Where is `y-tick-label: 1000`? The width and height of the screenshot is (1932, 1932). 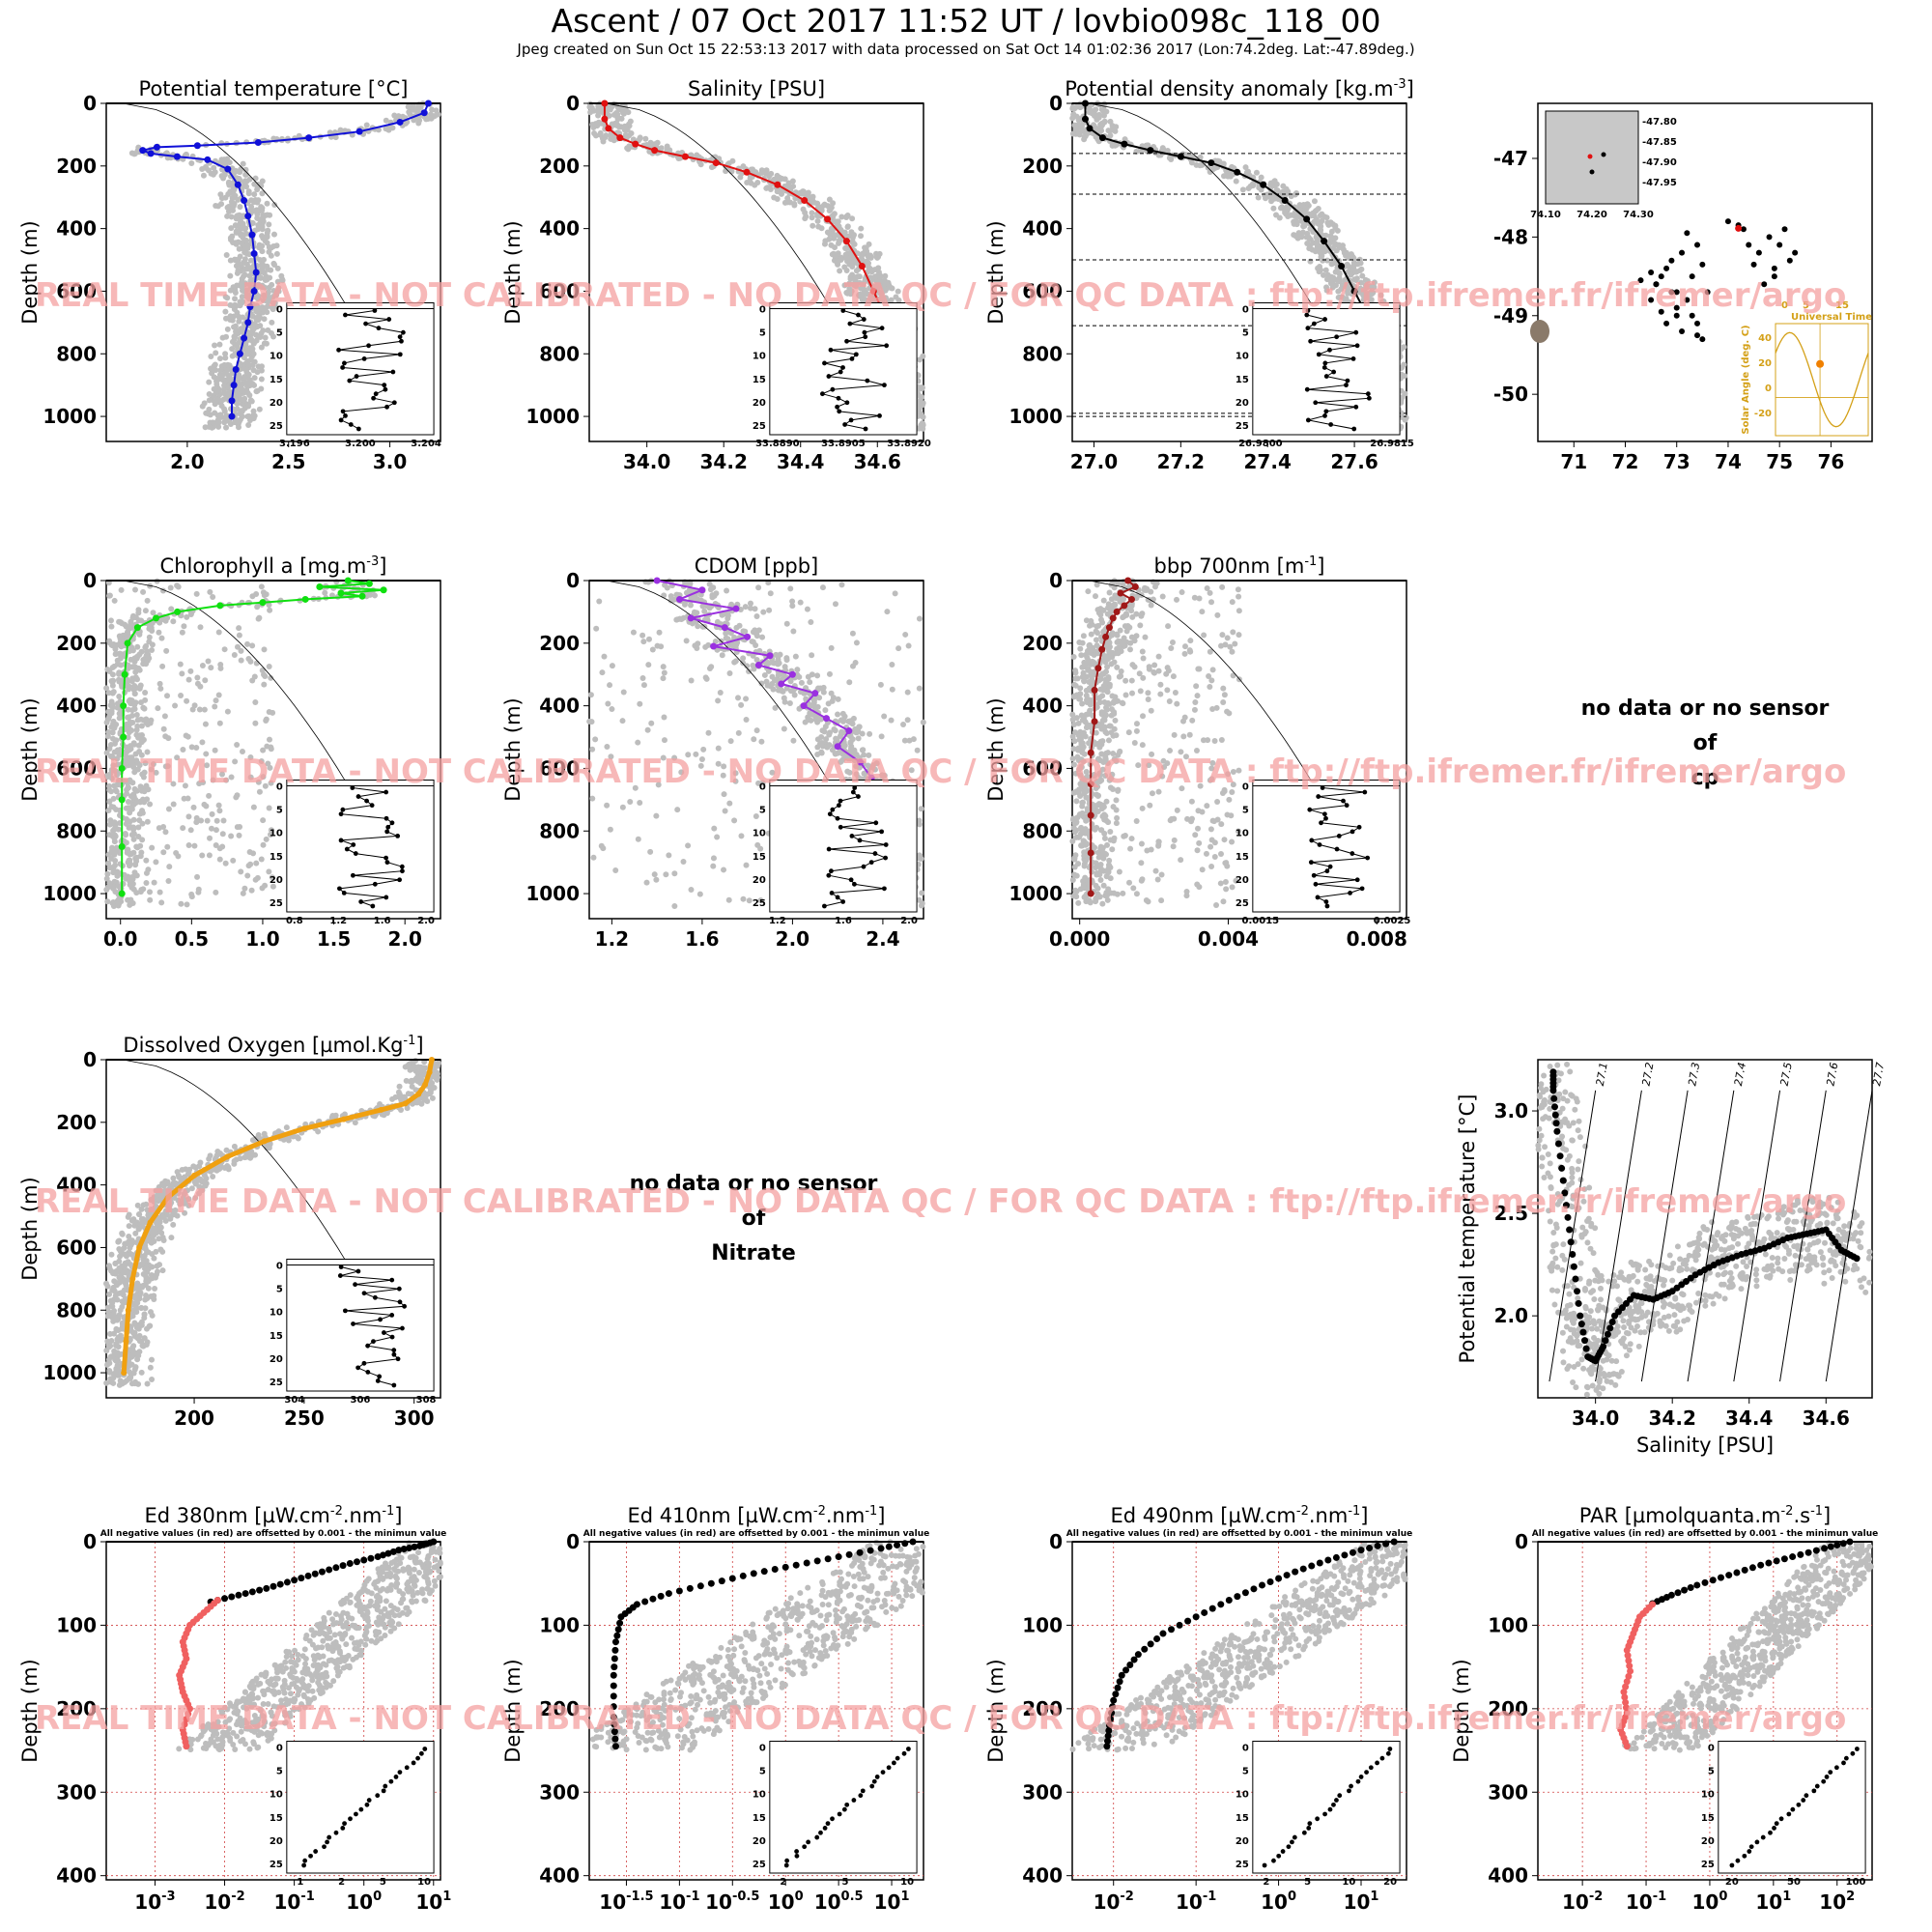
y-tick-label: 1000 is located at coordinates (1036, 416).